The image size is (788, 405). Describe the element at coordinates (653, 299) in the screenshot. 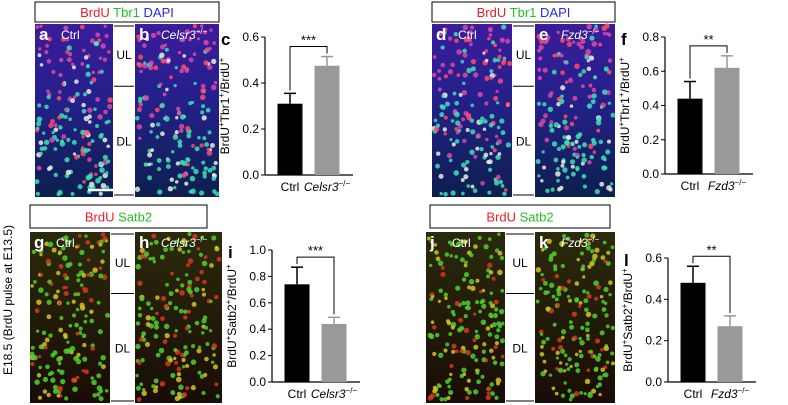

I see `y-tick-label: 0.4` at that location.